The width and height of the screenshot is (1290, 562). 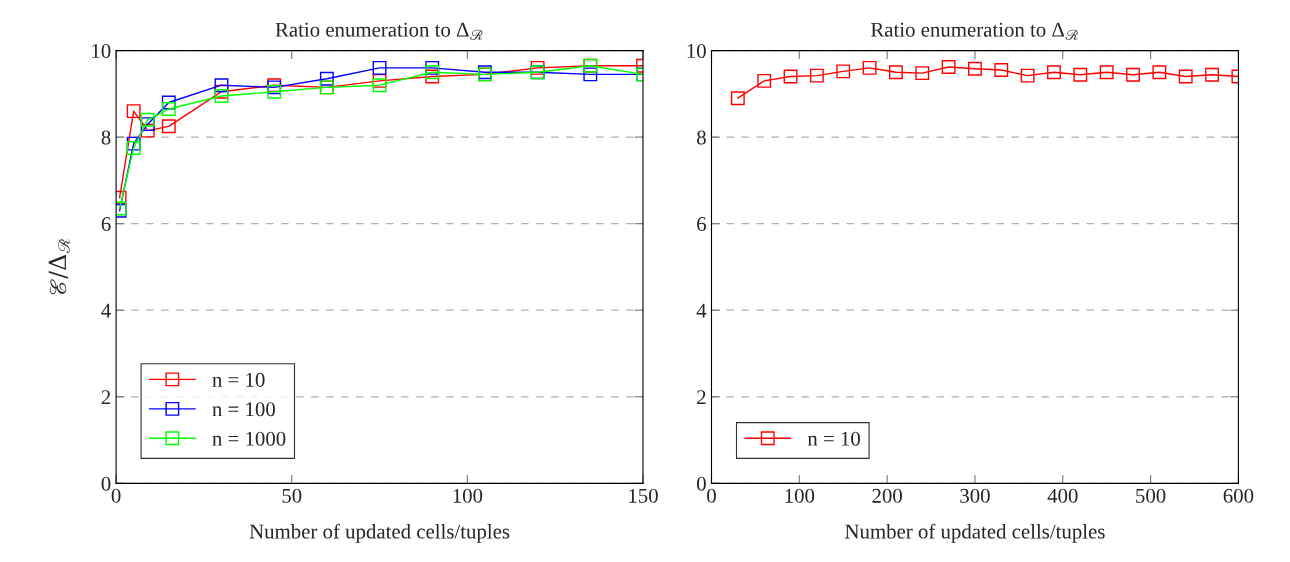 What do you see at coordinates (249, 438) in the screenshot?
I see `legend-label: n = 1000` at bounding box center [249, 438].